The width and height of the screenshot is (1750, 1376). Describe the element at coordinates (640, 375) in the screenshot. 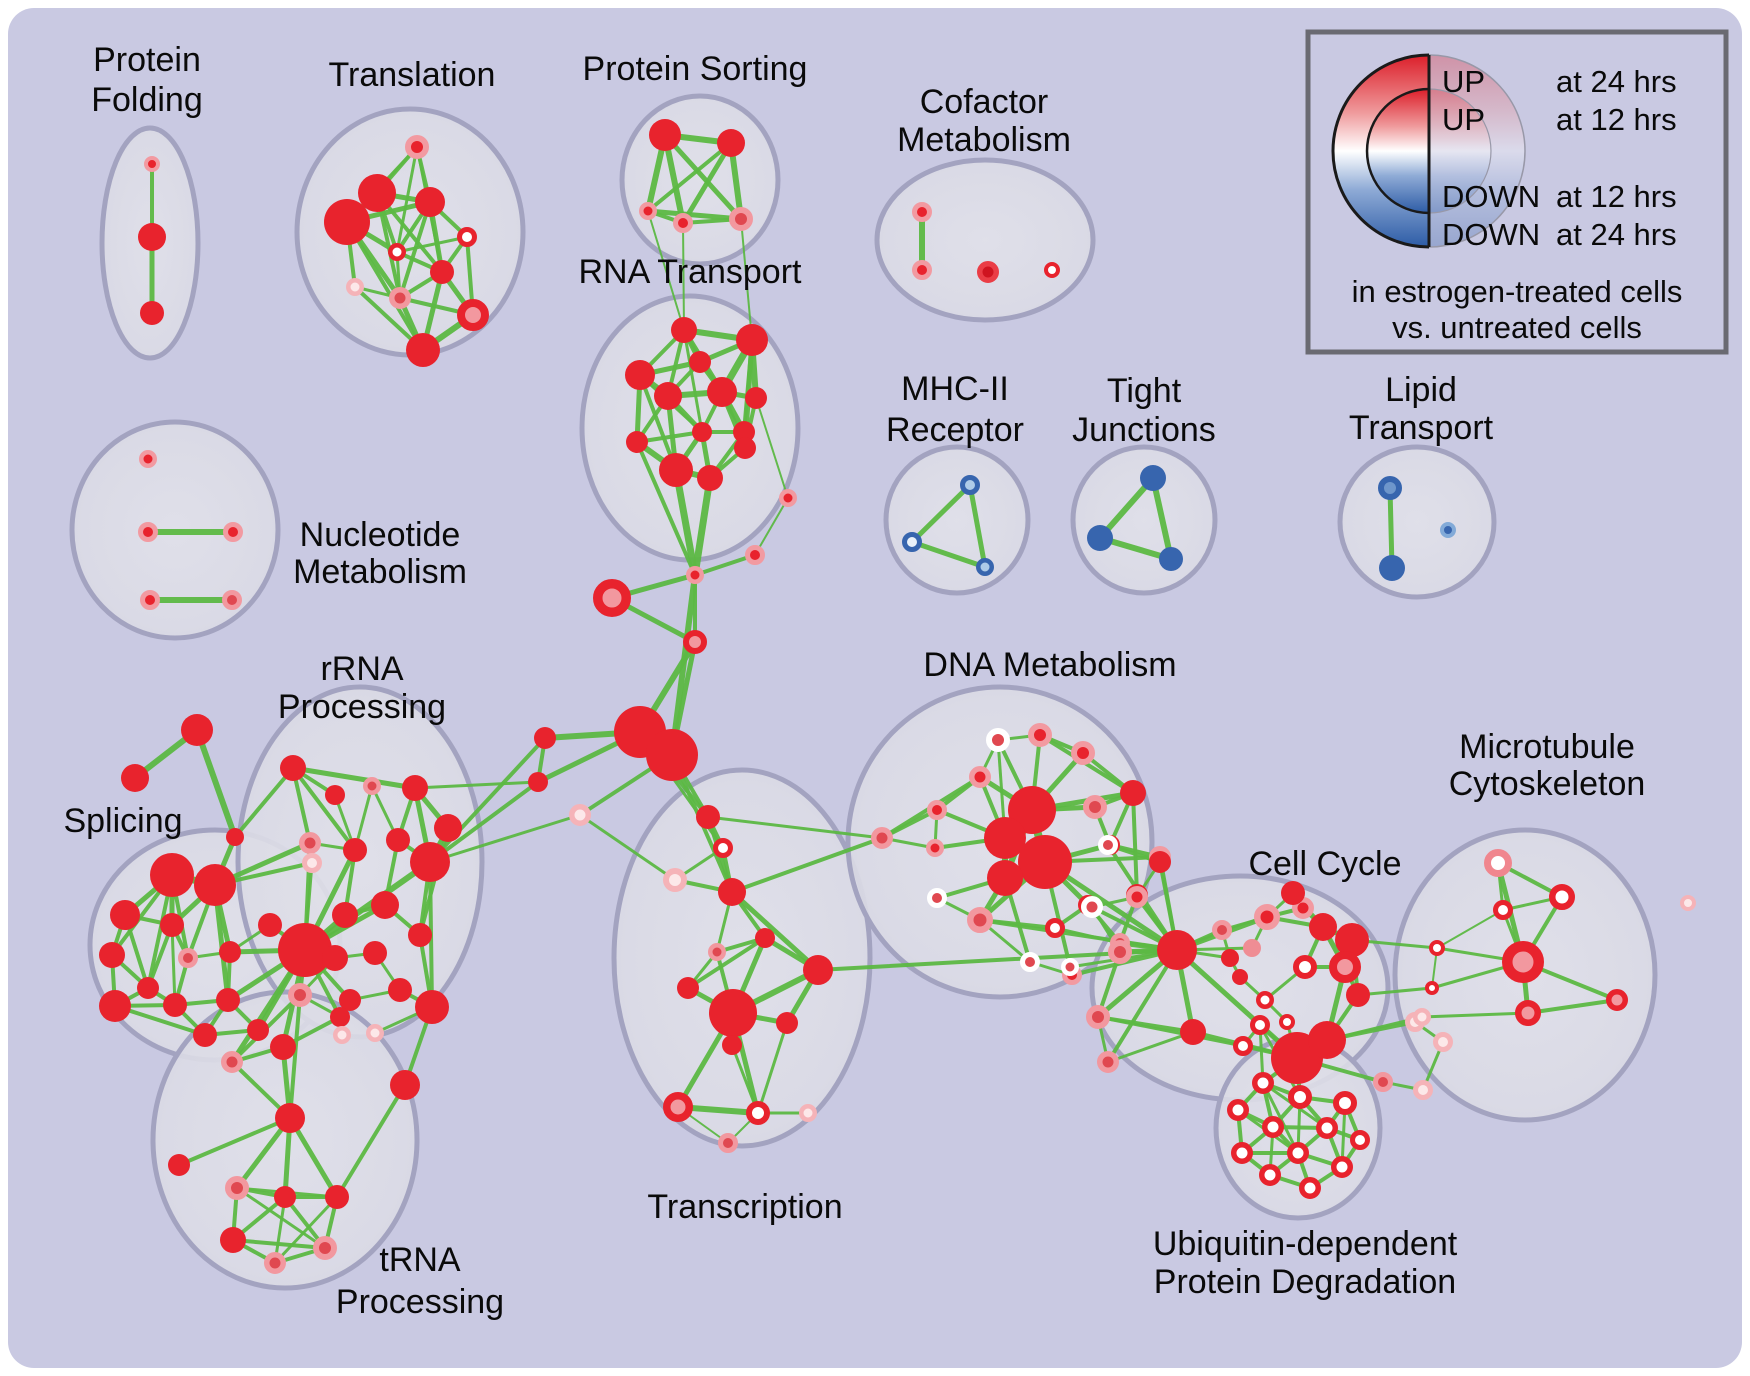

I see `network-node-rt3` at that location.